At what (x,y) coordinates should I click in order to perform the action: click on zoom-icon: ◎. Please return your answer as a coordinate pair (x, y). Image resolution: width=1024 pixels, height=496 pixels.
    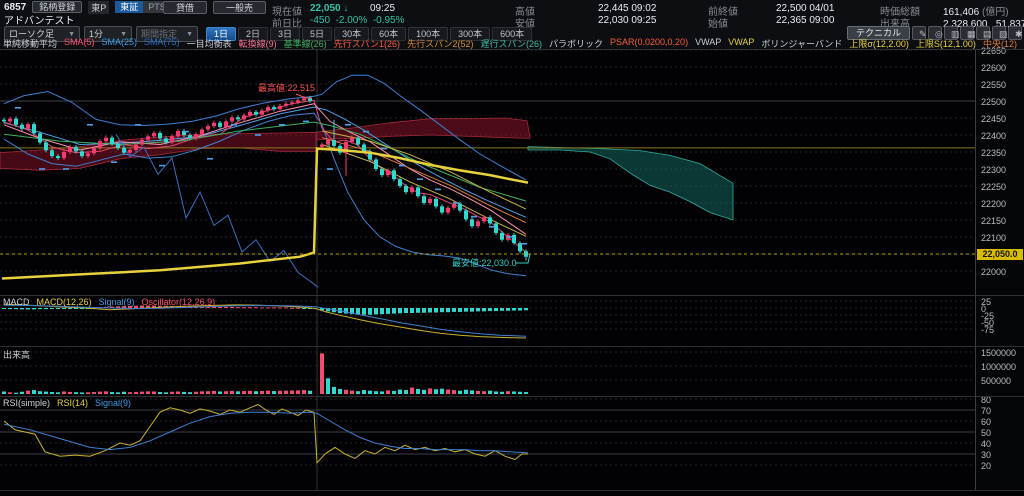
    Looking at the image, I should click on (935, 33).